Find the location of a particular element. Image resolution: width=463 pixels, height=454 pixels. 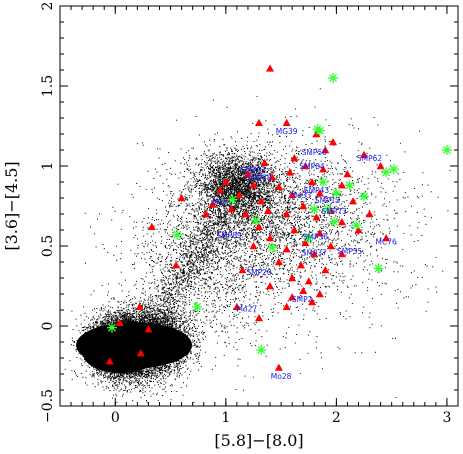

object-label: M27 is located at coordinates (220, 201).